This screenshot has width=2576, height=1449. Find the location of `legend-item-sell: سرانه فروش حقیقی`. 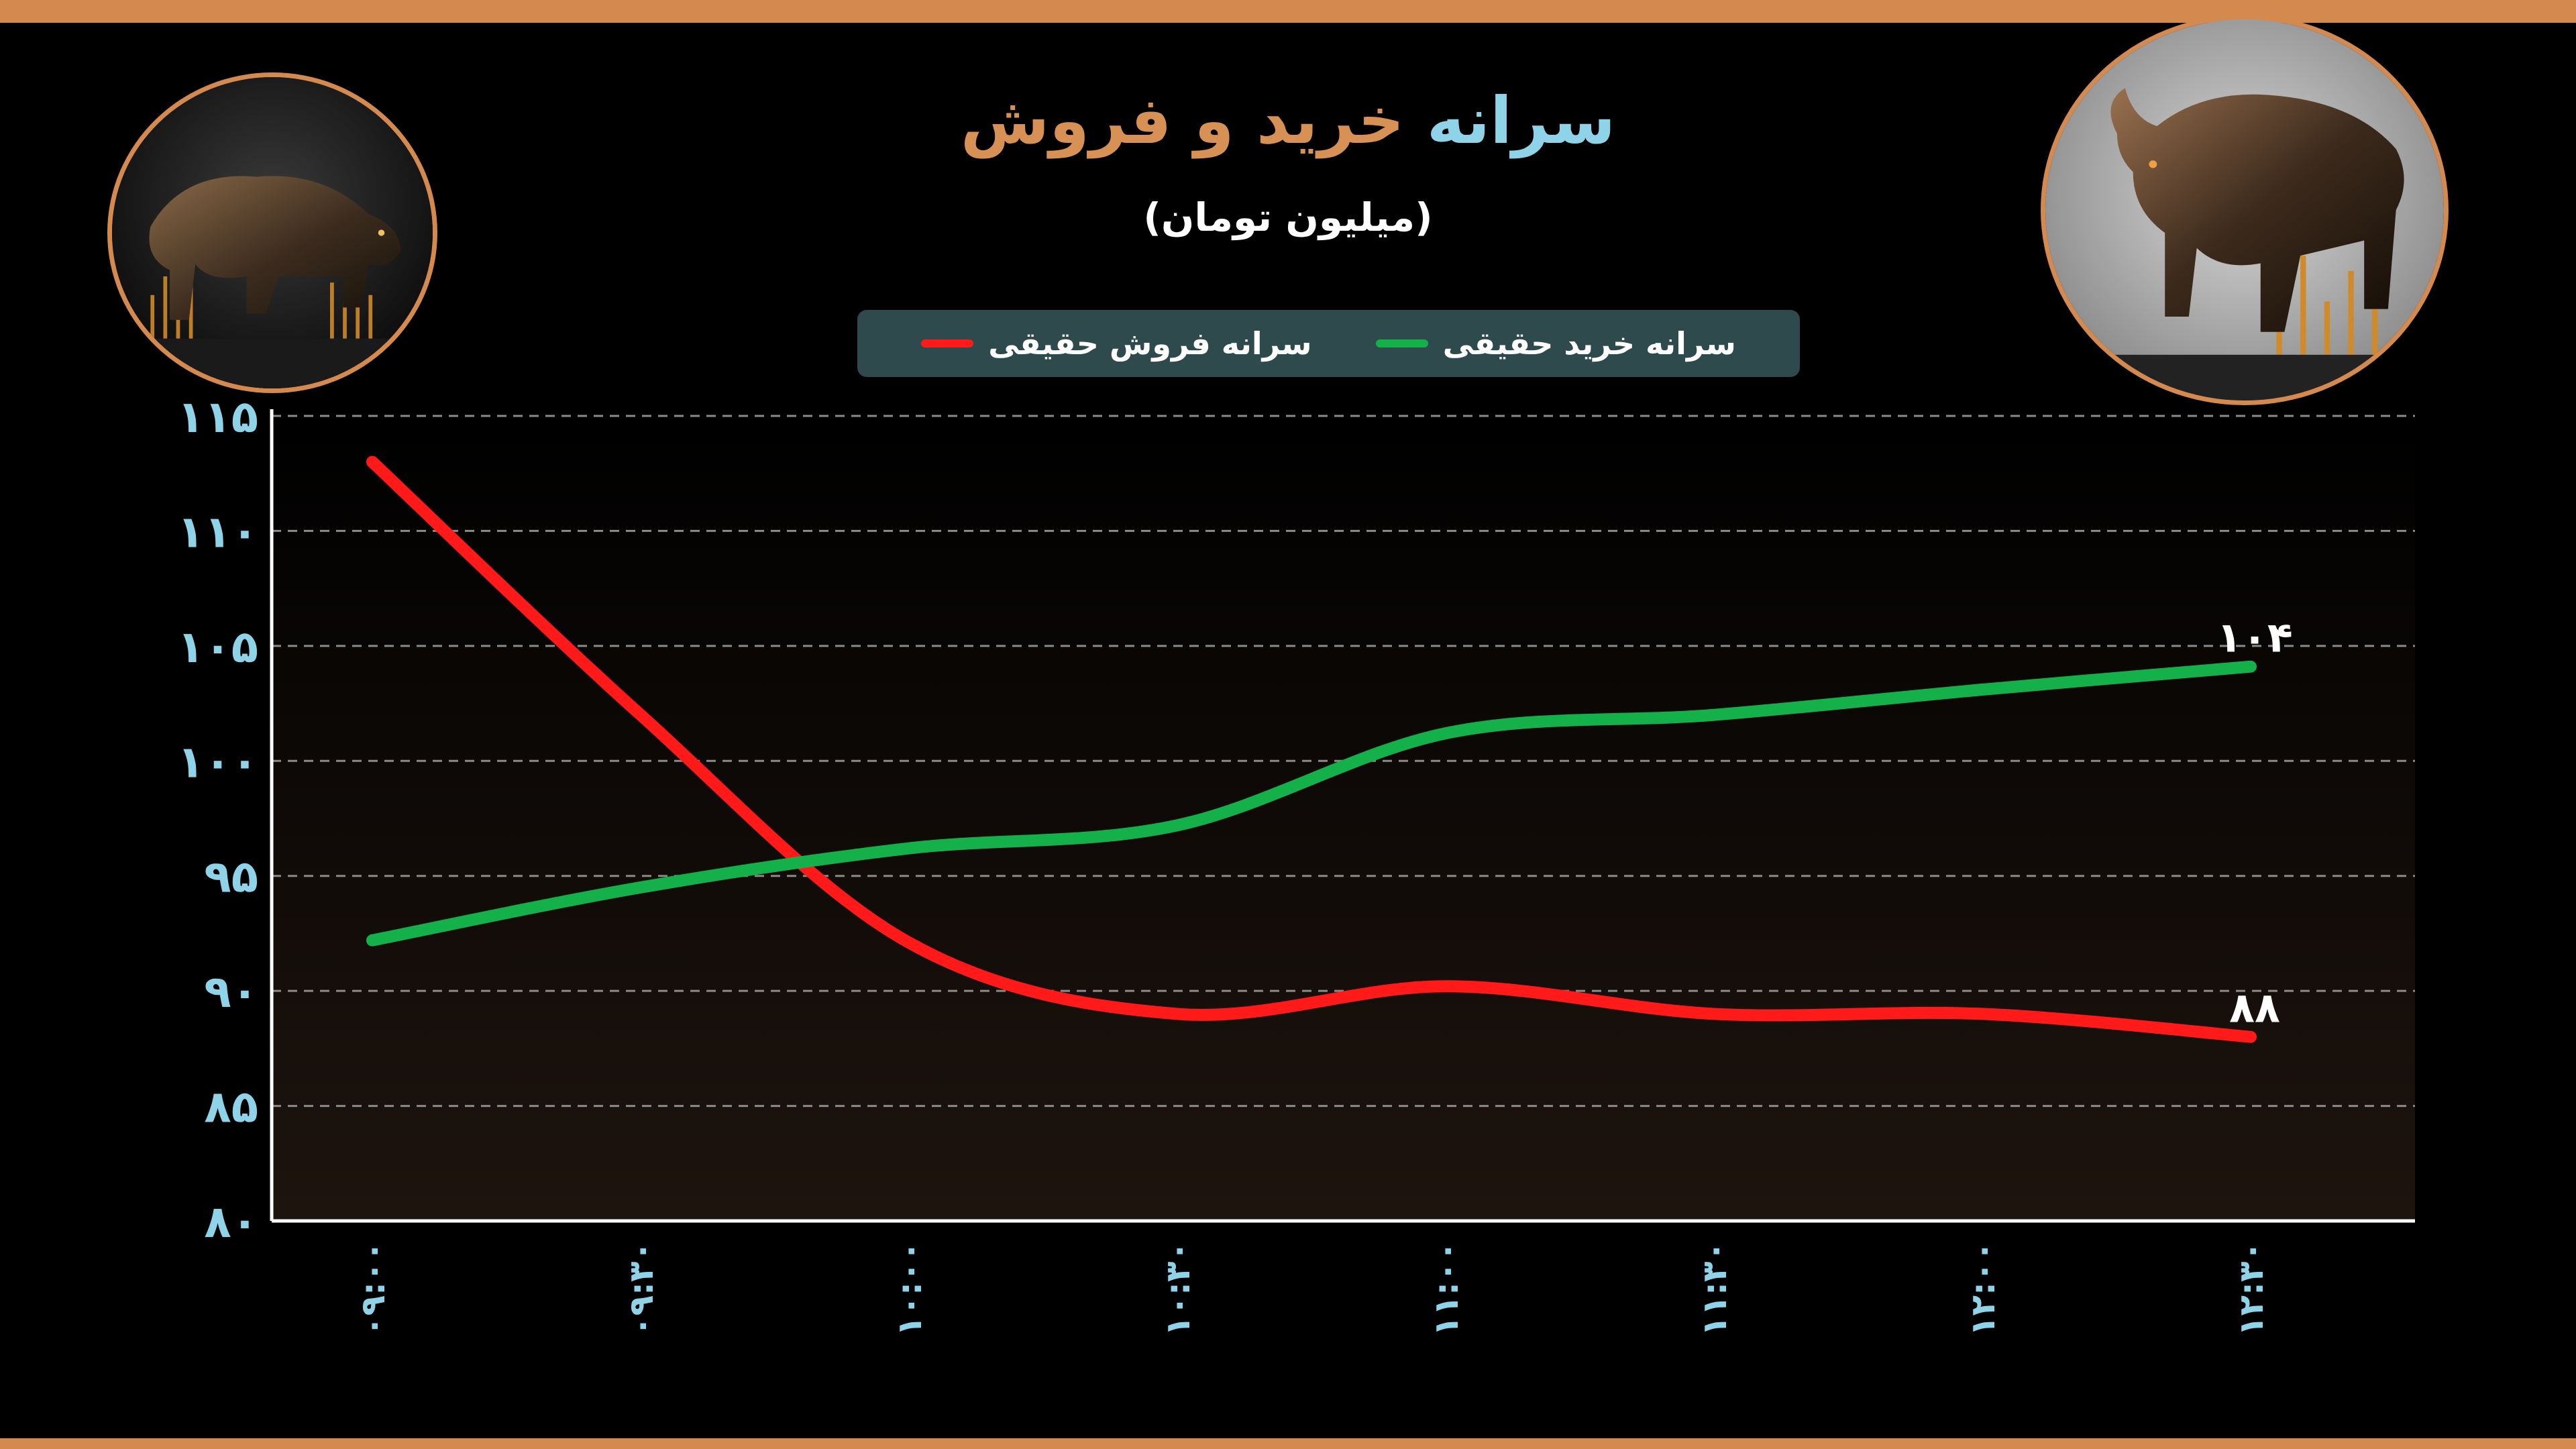

legend-item-sell: سرانه فروش حقیقی is located at coordinates (1116, 343).